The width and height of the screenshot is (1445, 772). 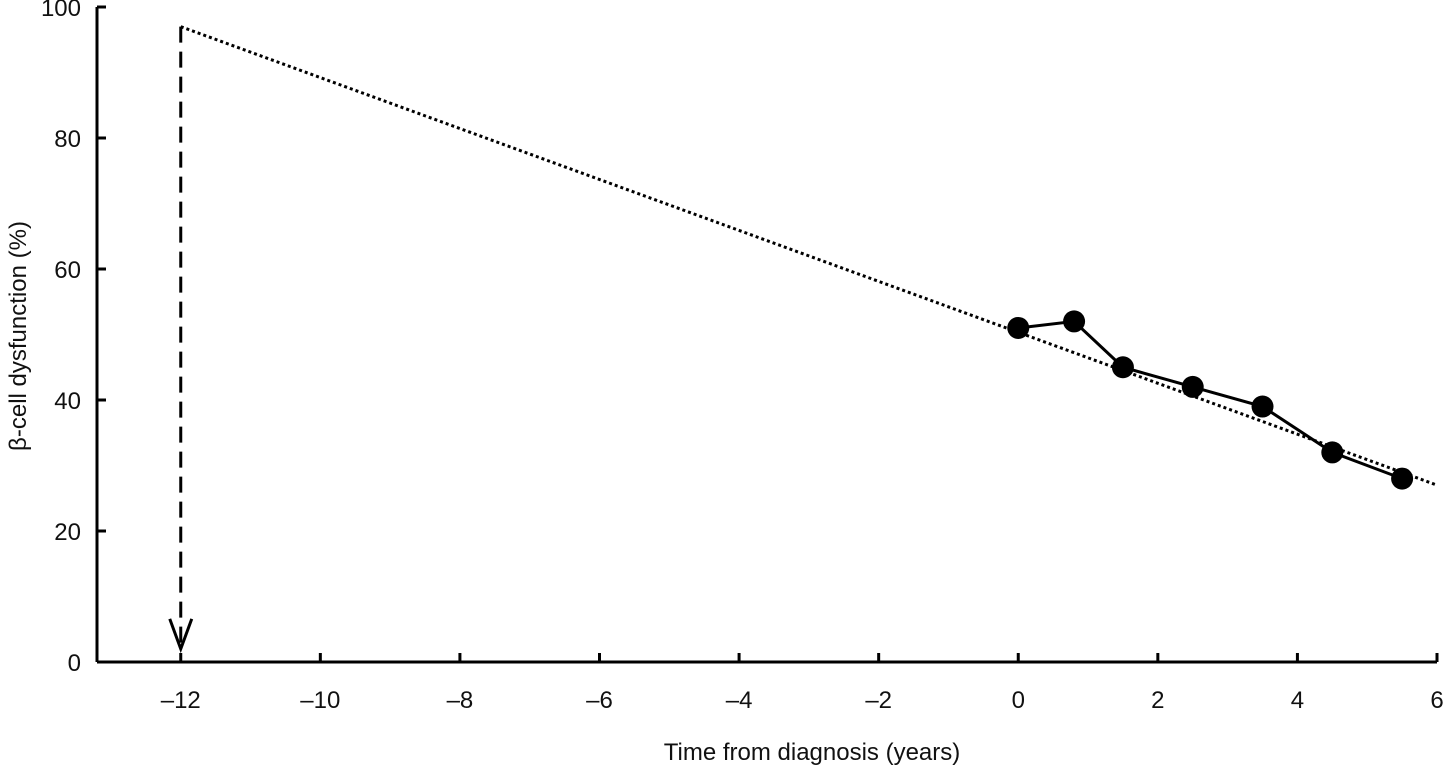 I want to click on x-tick-label: –12, so click(x=181, y=700).